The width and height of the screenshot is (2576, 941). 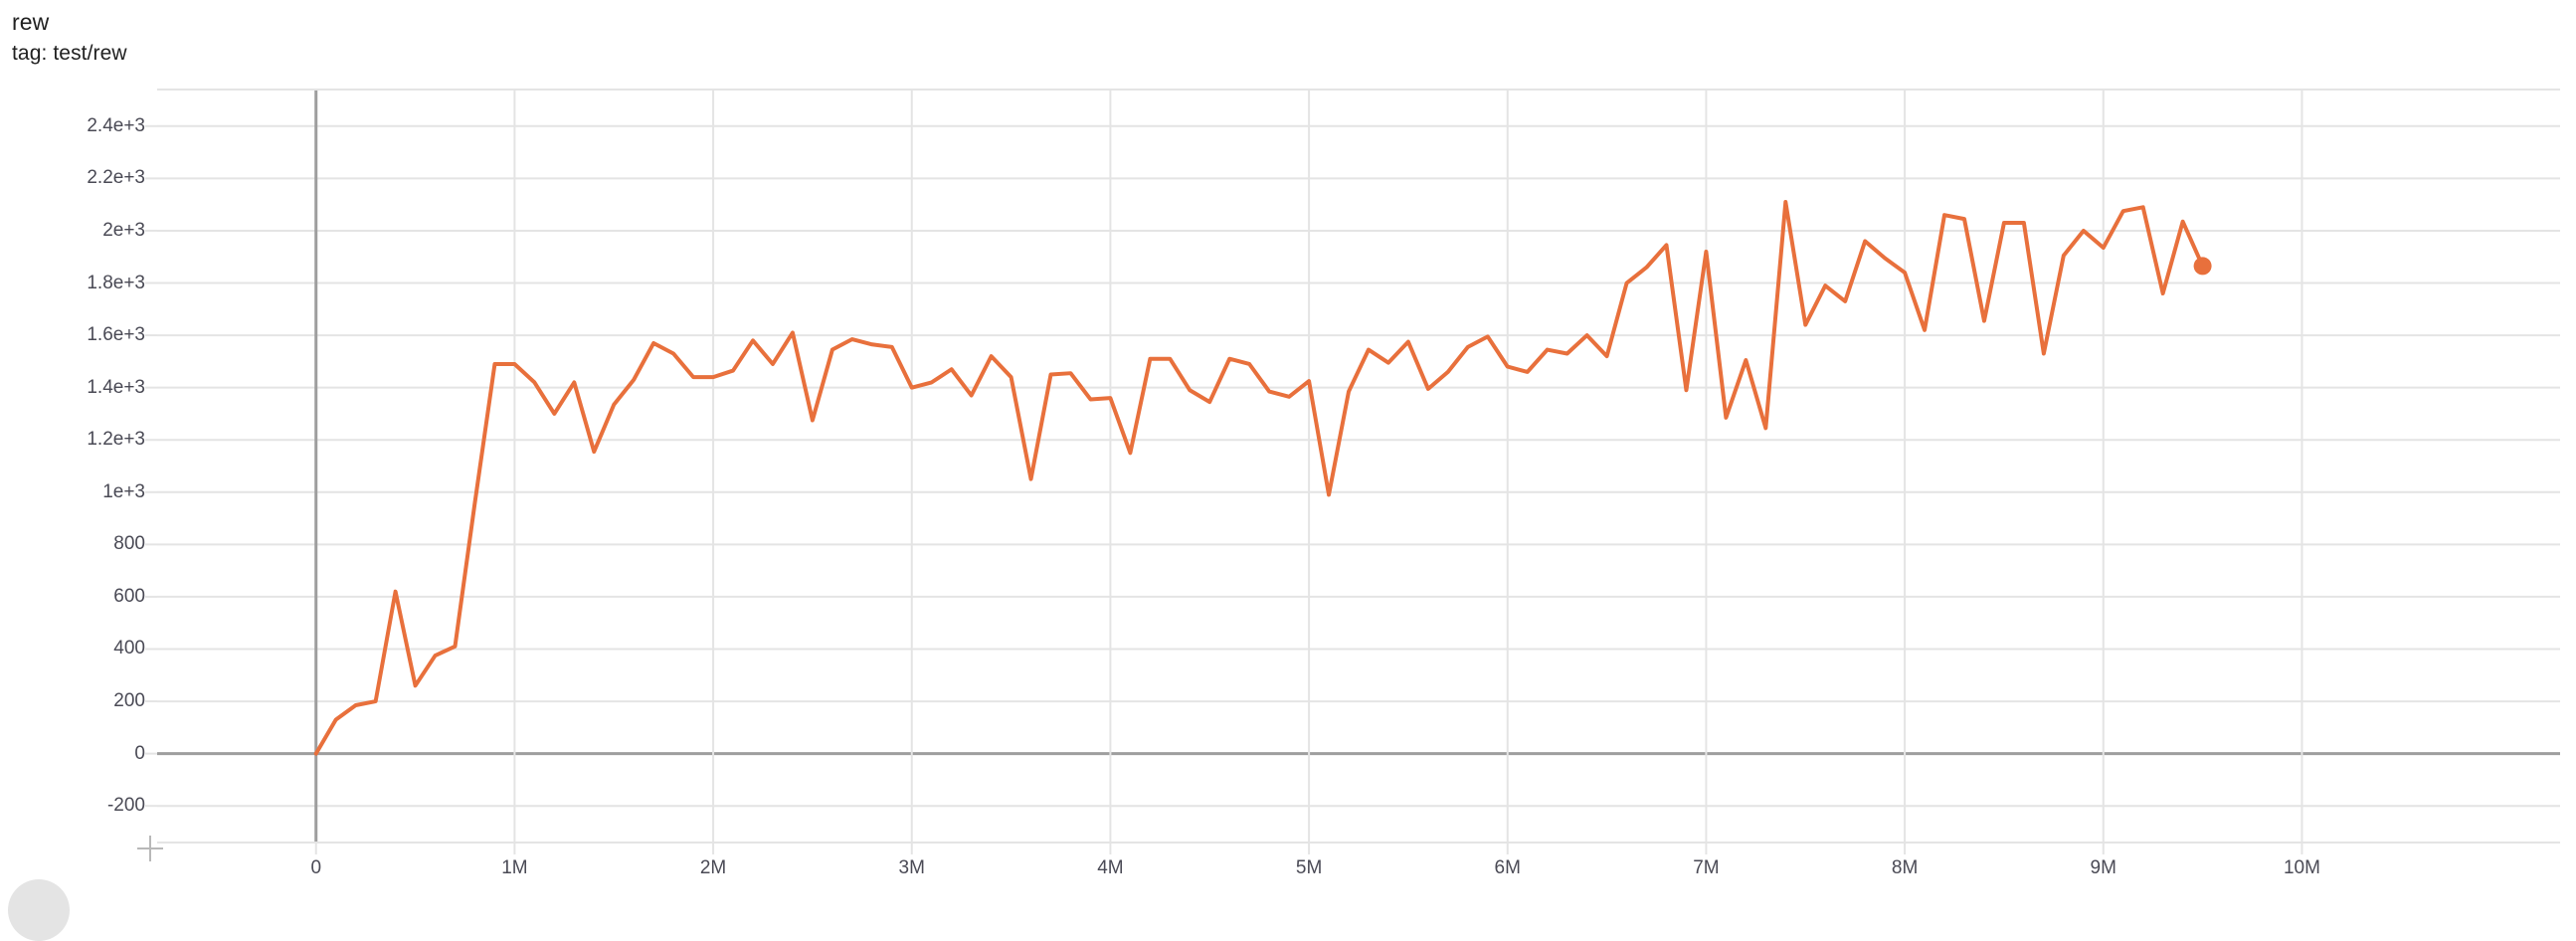 What do you see at coordinates (316, 867) in the screenshot?
I see `x-axis-tick-label: 0` at bounding box center [316, 867].